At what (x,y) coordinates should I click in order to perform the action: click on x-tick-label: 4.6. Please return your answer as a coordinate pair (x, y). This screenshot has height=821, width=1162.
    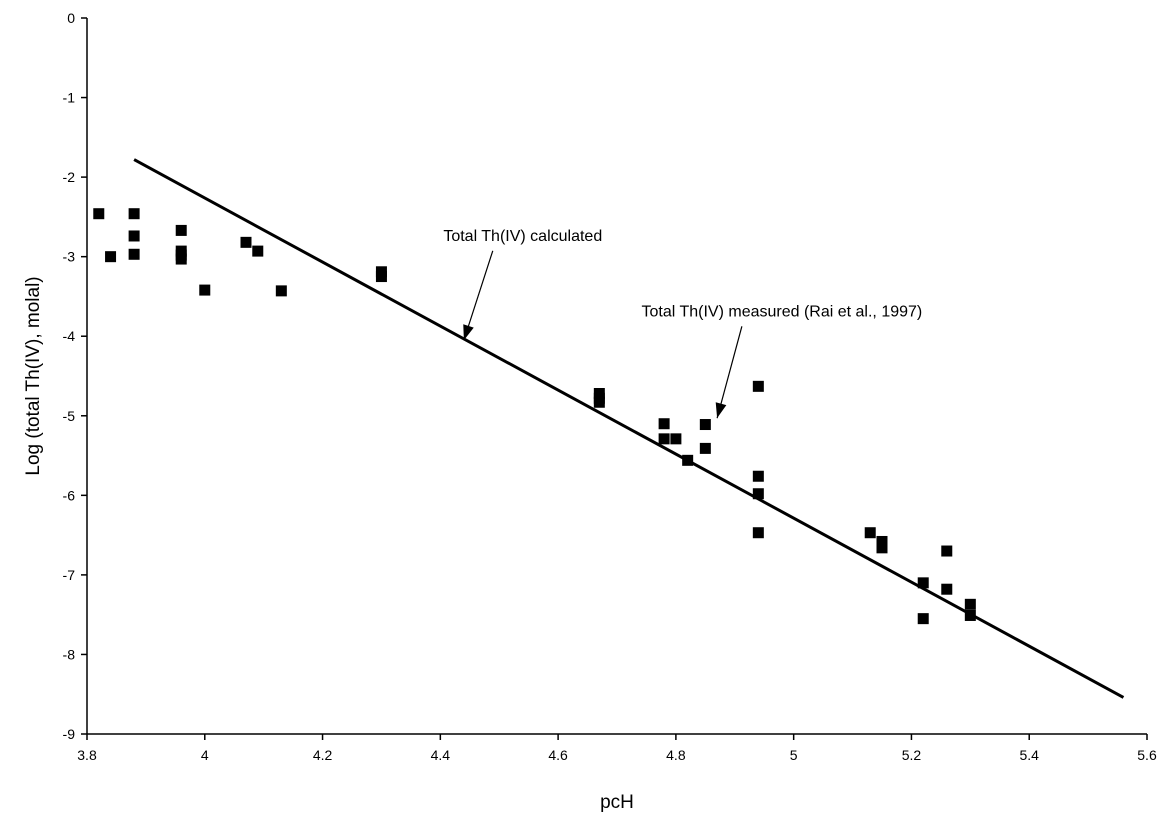
    Looking at the image, I should click on (558, 755).